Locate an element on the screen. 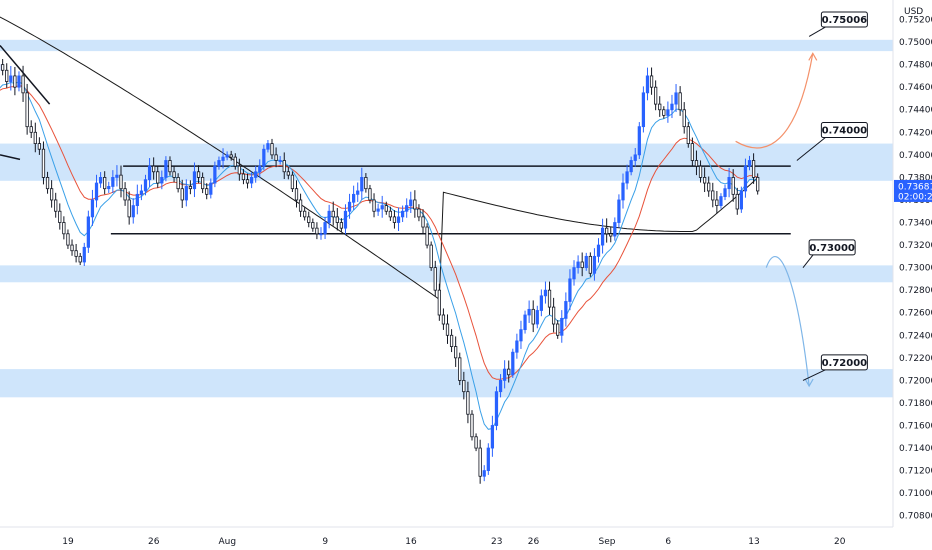 The image size is (932, 550). x-tick-label: 16 is located at coordinates (411, 542).